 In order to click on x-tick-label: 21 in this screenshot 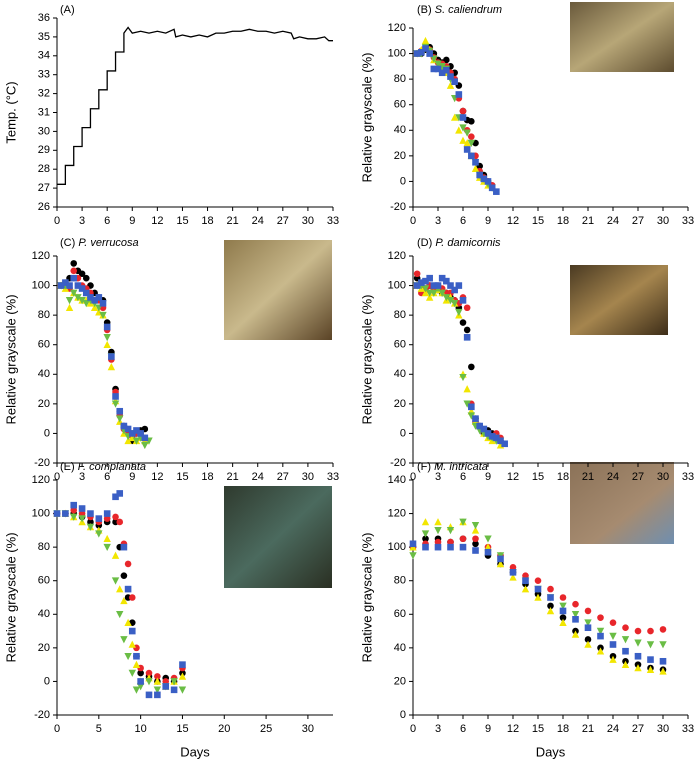, I will do `click(233, 221)`.